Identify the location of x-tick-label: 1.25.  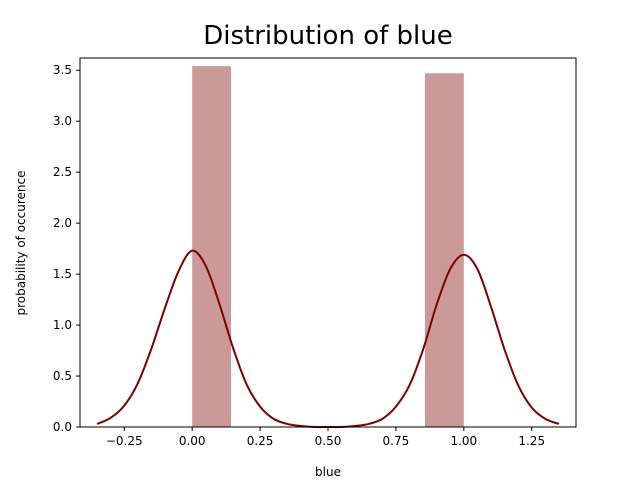
(531, 441).